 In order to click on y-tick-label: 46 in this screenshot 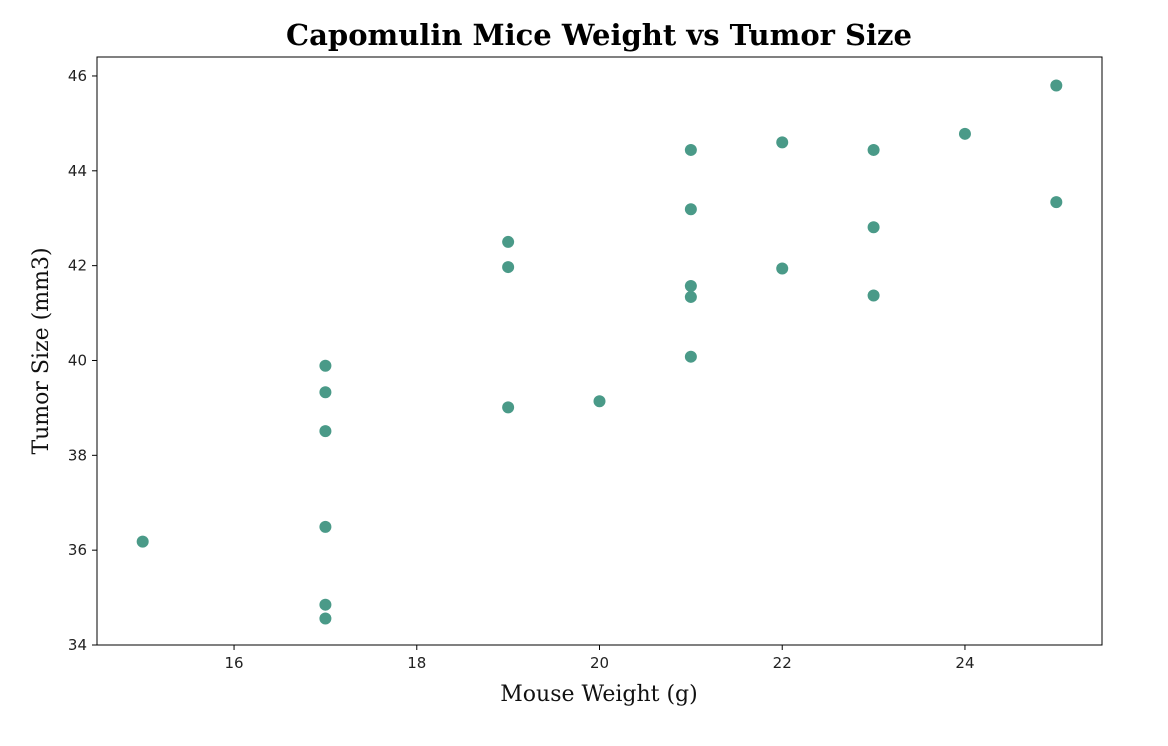, I will do `click(77, 76)`.